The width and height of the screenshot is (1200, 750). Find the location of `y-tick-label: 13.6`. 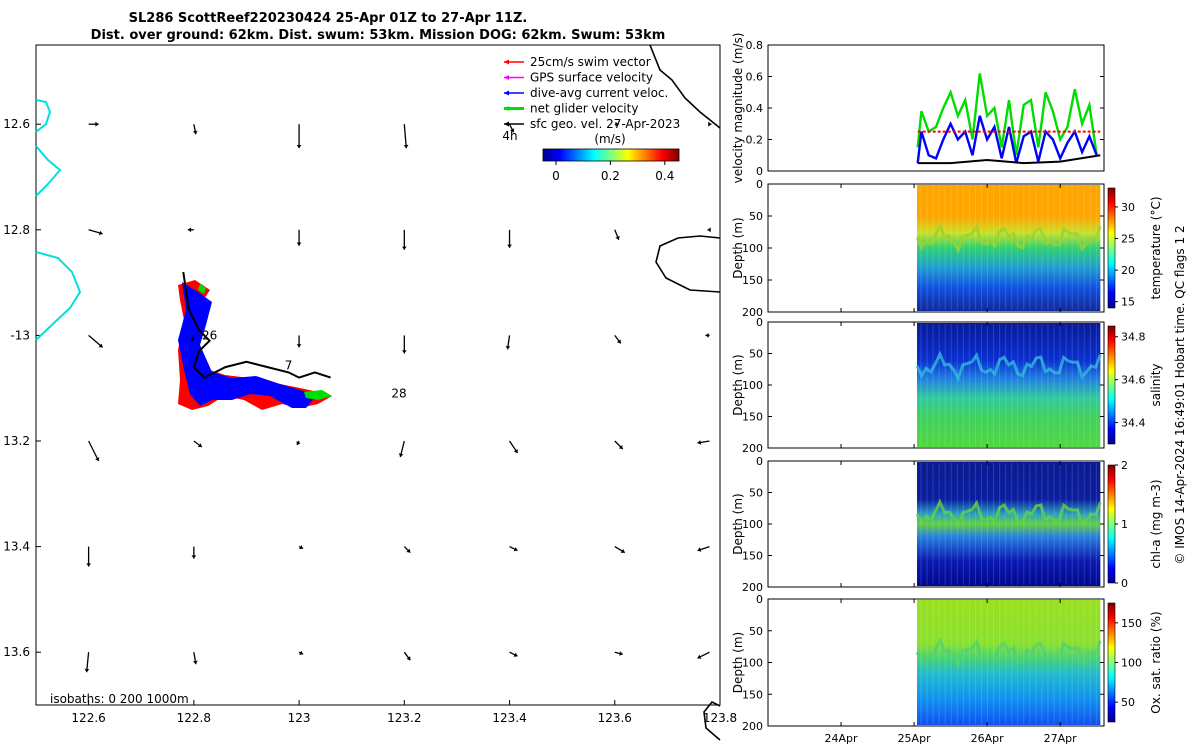

y-tick-label: 13.6 is located at coordinates (16, 652).